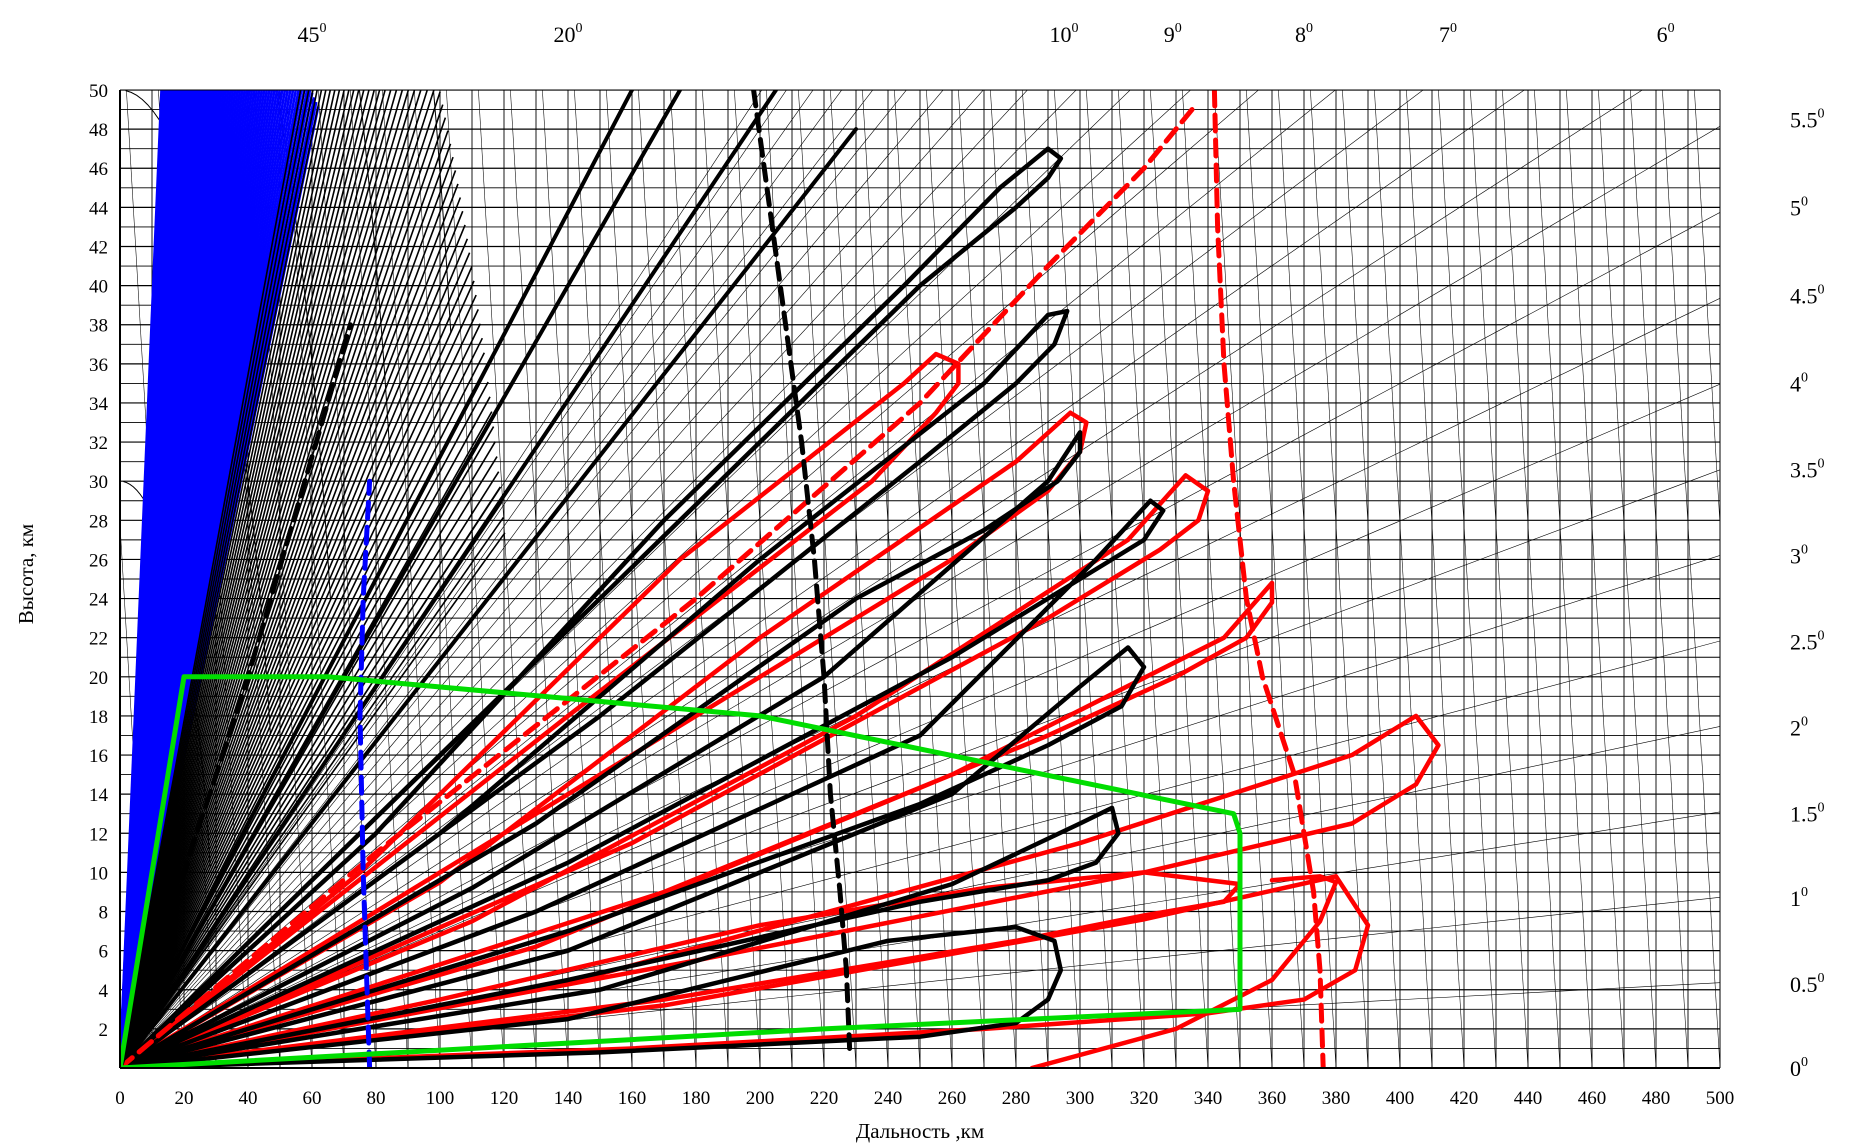 This screenshot has width=1852, height=1143. Describe the element at coordinates (98, 326) in the screenshot. I see `y-tick-label: 38` at that location.